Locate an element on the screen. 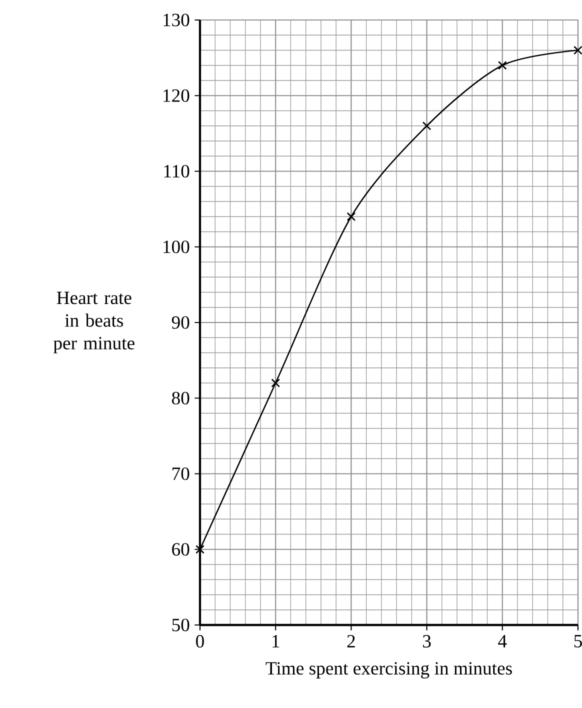 The height and width of the screenshot is (708, 582). y-tick-label: 60 is located at coordinates (181, 549).